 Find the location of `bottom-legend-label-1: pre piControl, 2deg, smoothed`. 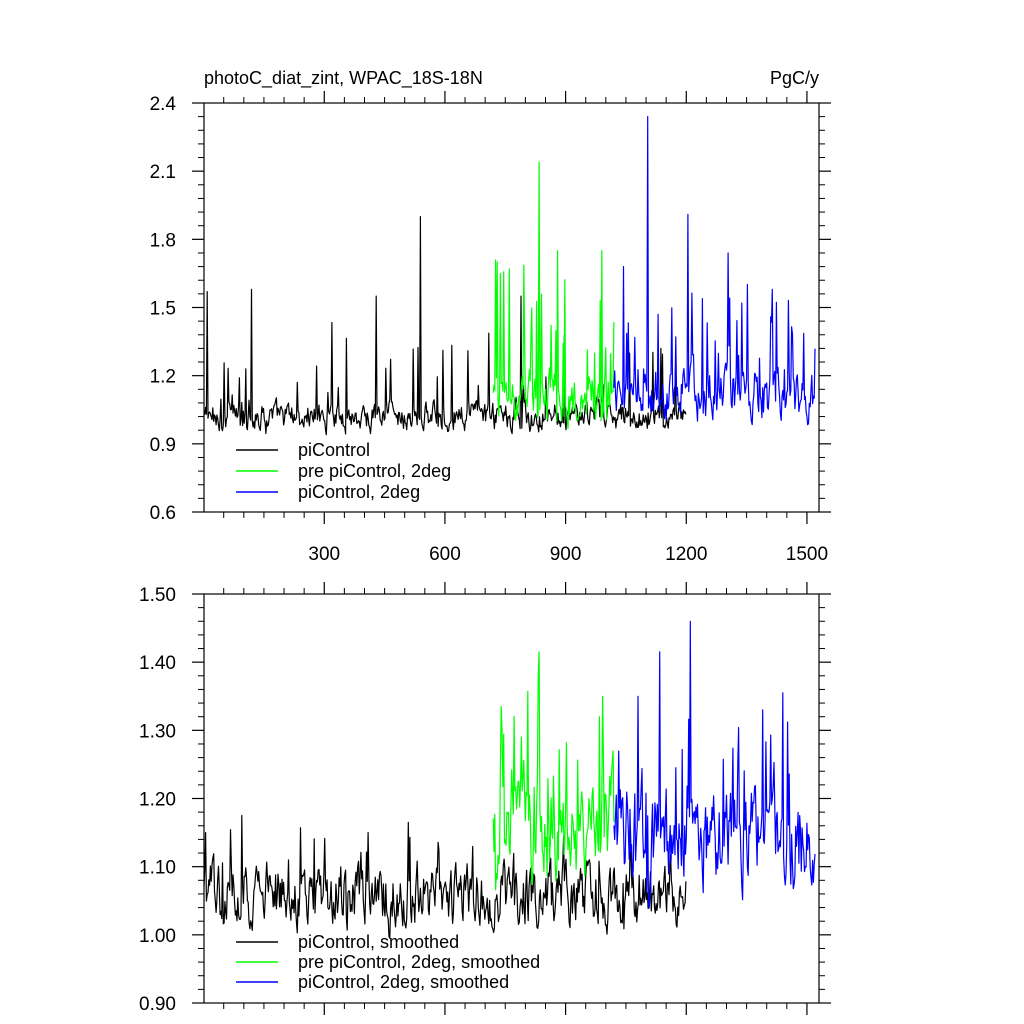

bottom-legend-label-1: pre piControl, 2deg, smoothed is located at coordinates (419, 962).